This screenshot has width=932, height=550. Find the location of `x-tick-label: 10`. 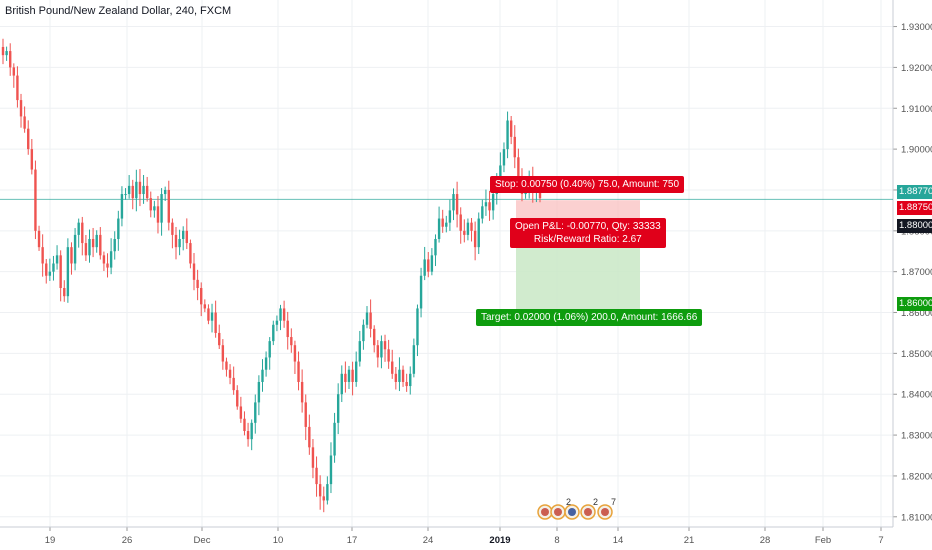

x-tick-label: 10 is located at coordinates (278, 540).